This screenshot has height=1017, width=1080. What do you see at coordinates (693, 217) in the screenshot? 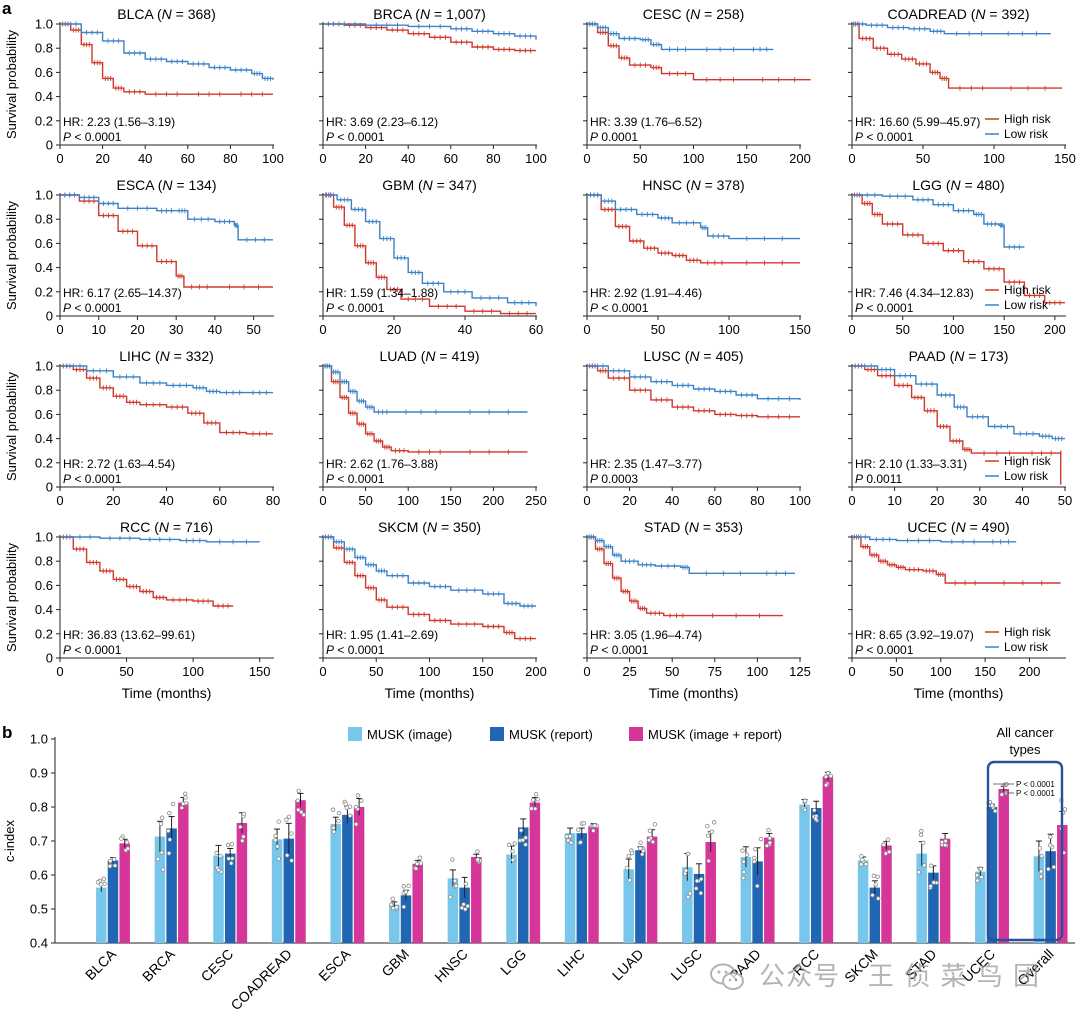
I see `km-curve-low` at bounding box center [693, 217].